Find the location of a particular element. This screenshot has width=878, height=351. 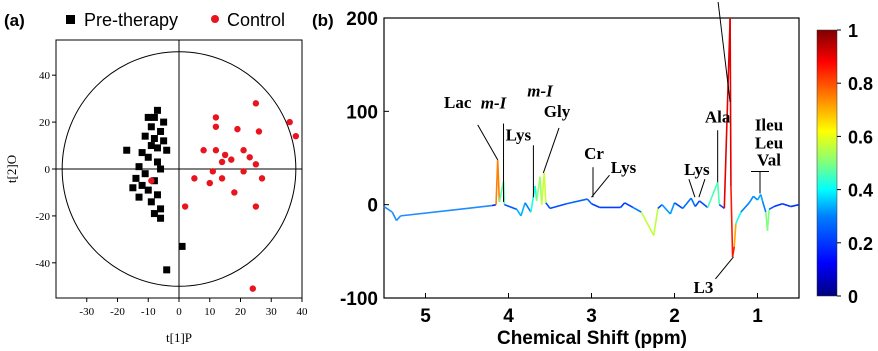

x-tick-label: 2 is located at coordinates (674, 316).